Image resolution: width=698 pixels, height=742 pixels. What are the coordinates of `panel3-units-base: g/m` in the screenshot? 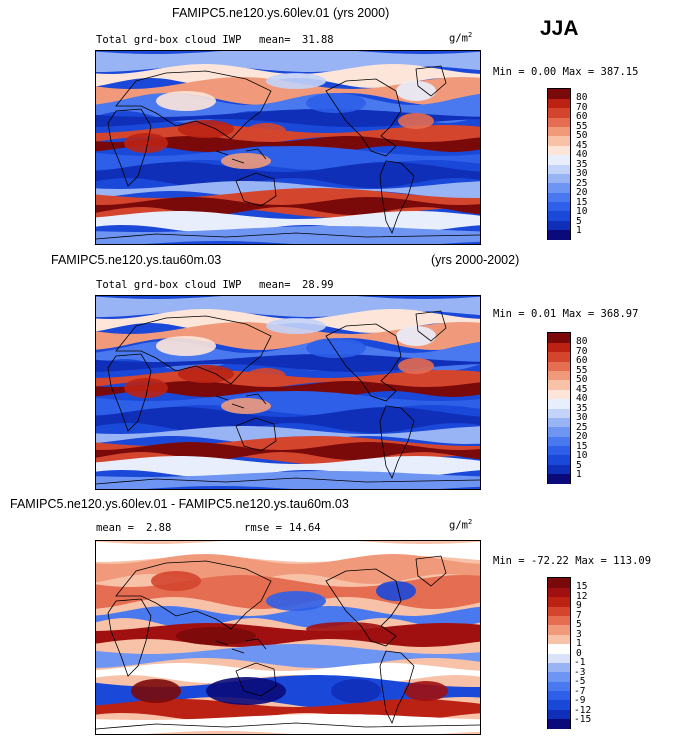 It's located at (458, 525).